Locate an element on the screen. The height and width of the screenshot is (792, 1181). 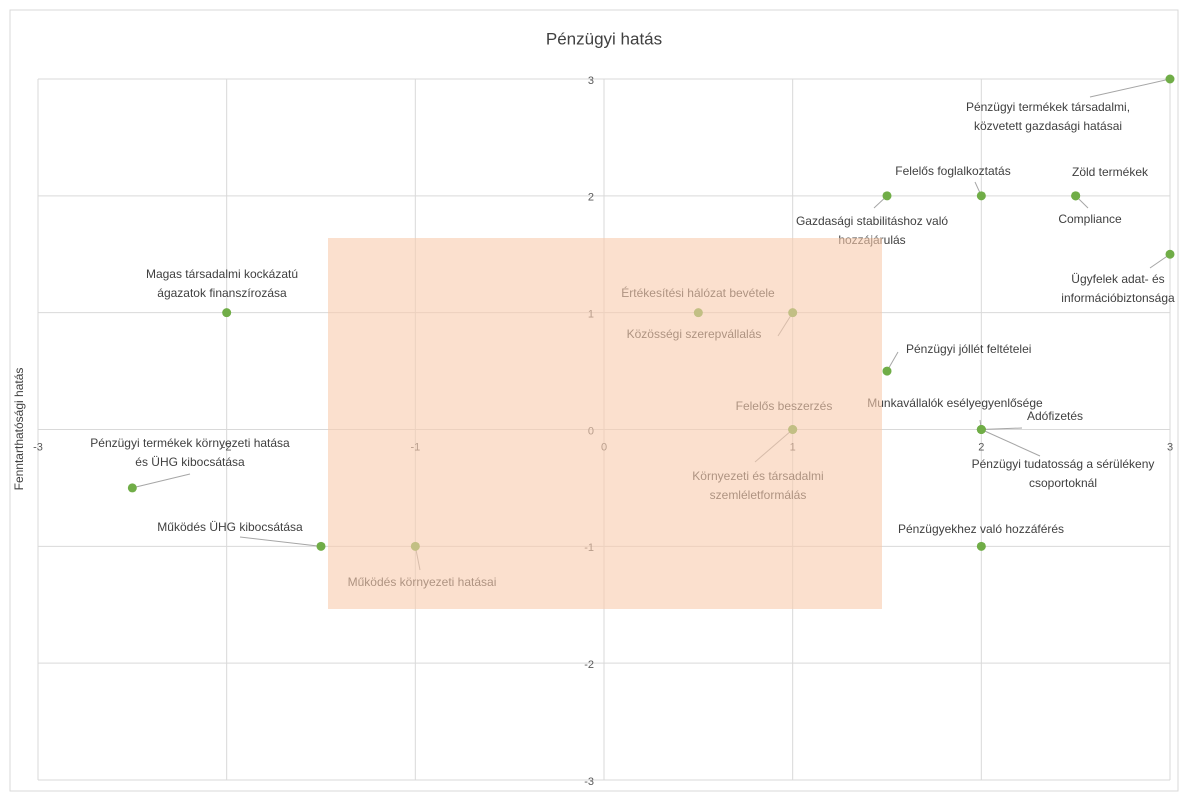
point-label: Munkavállalók esélyegyenlősége is located at coordinates (955, 403).